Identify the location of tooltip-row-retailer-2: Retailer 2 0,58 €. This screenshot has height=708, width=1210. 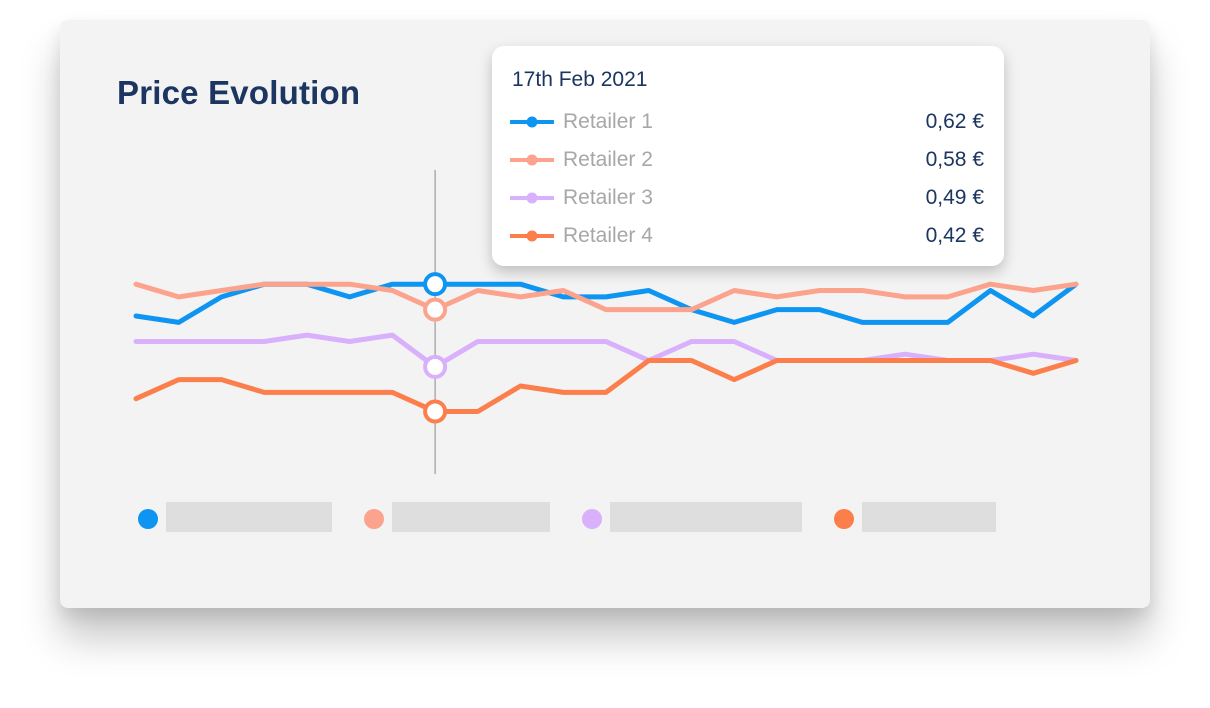
(747, 161).